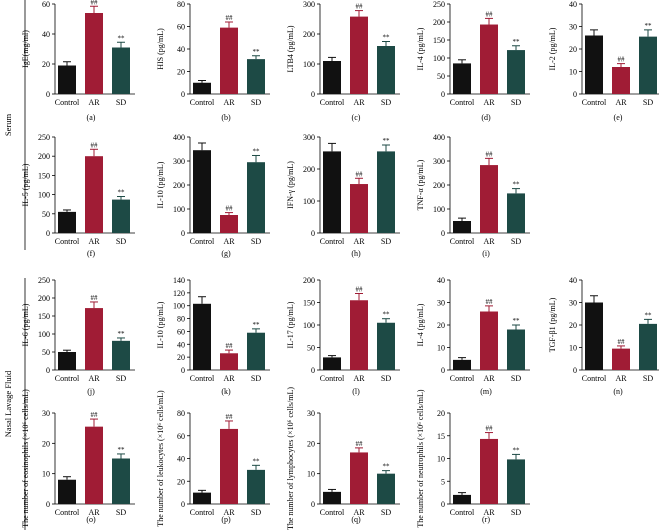 This screenshot has width=659, height=530. What do you see at coordinates (179, 161) in the screenshot?
I see `y-tick-label: 300` at bounding box center [179, 161].